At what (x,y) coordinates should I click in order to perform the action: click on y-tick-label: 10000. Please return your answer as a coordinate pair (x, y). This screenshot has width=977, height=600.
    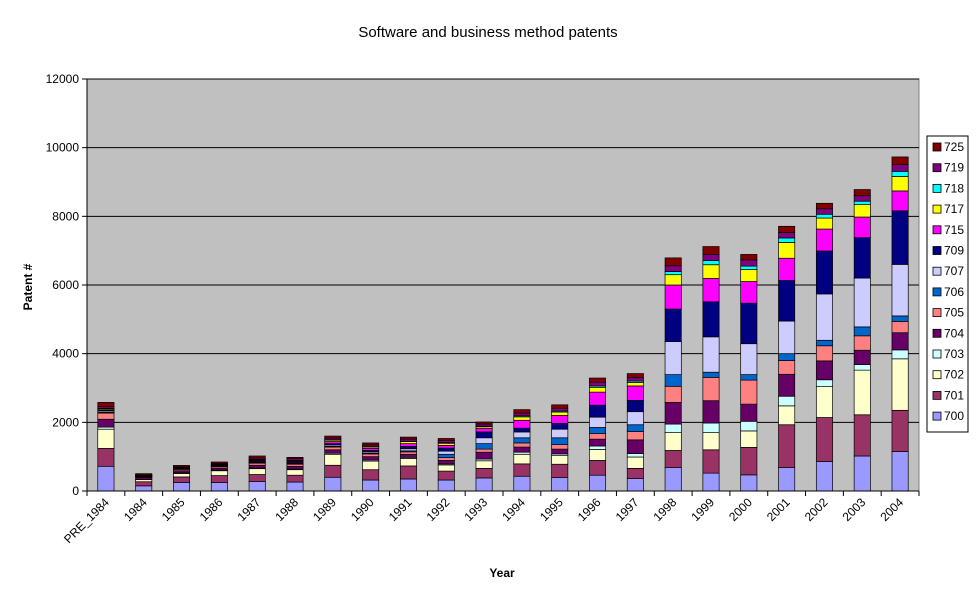
    Looking at the image, I should click on (63, 148).